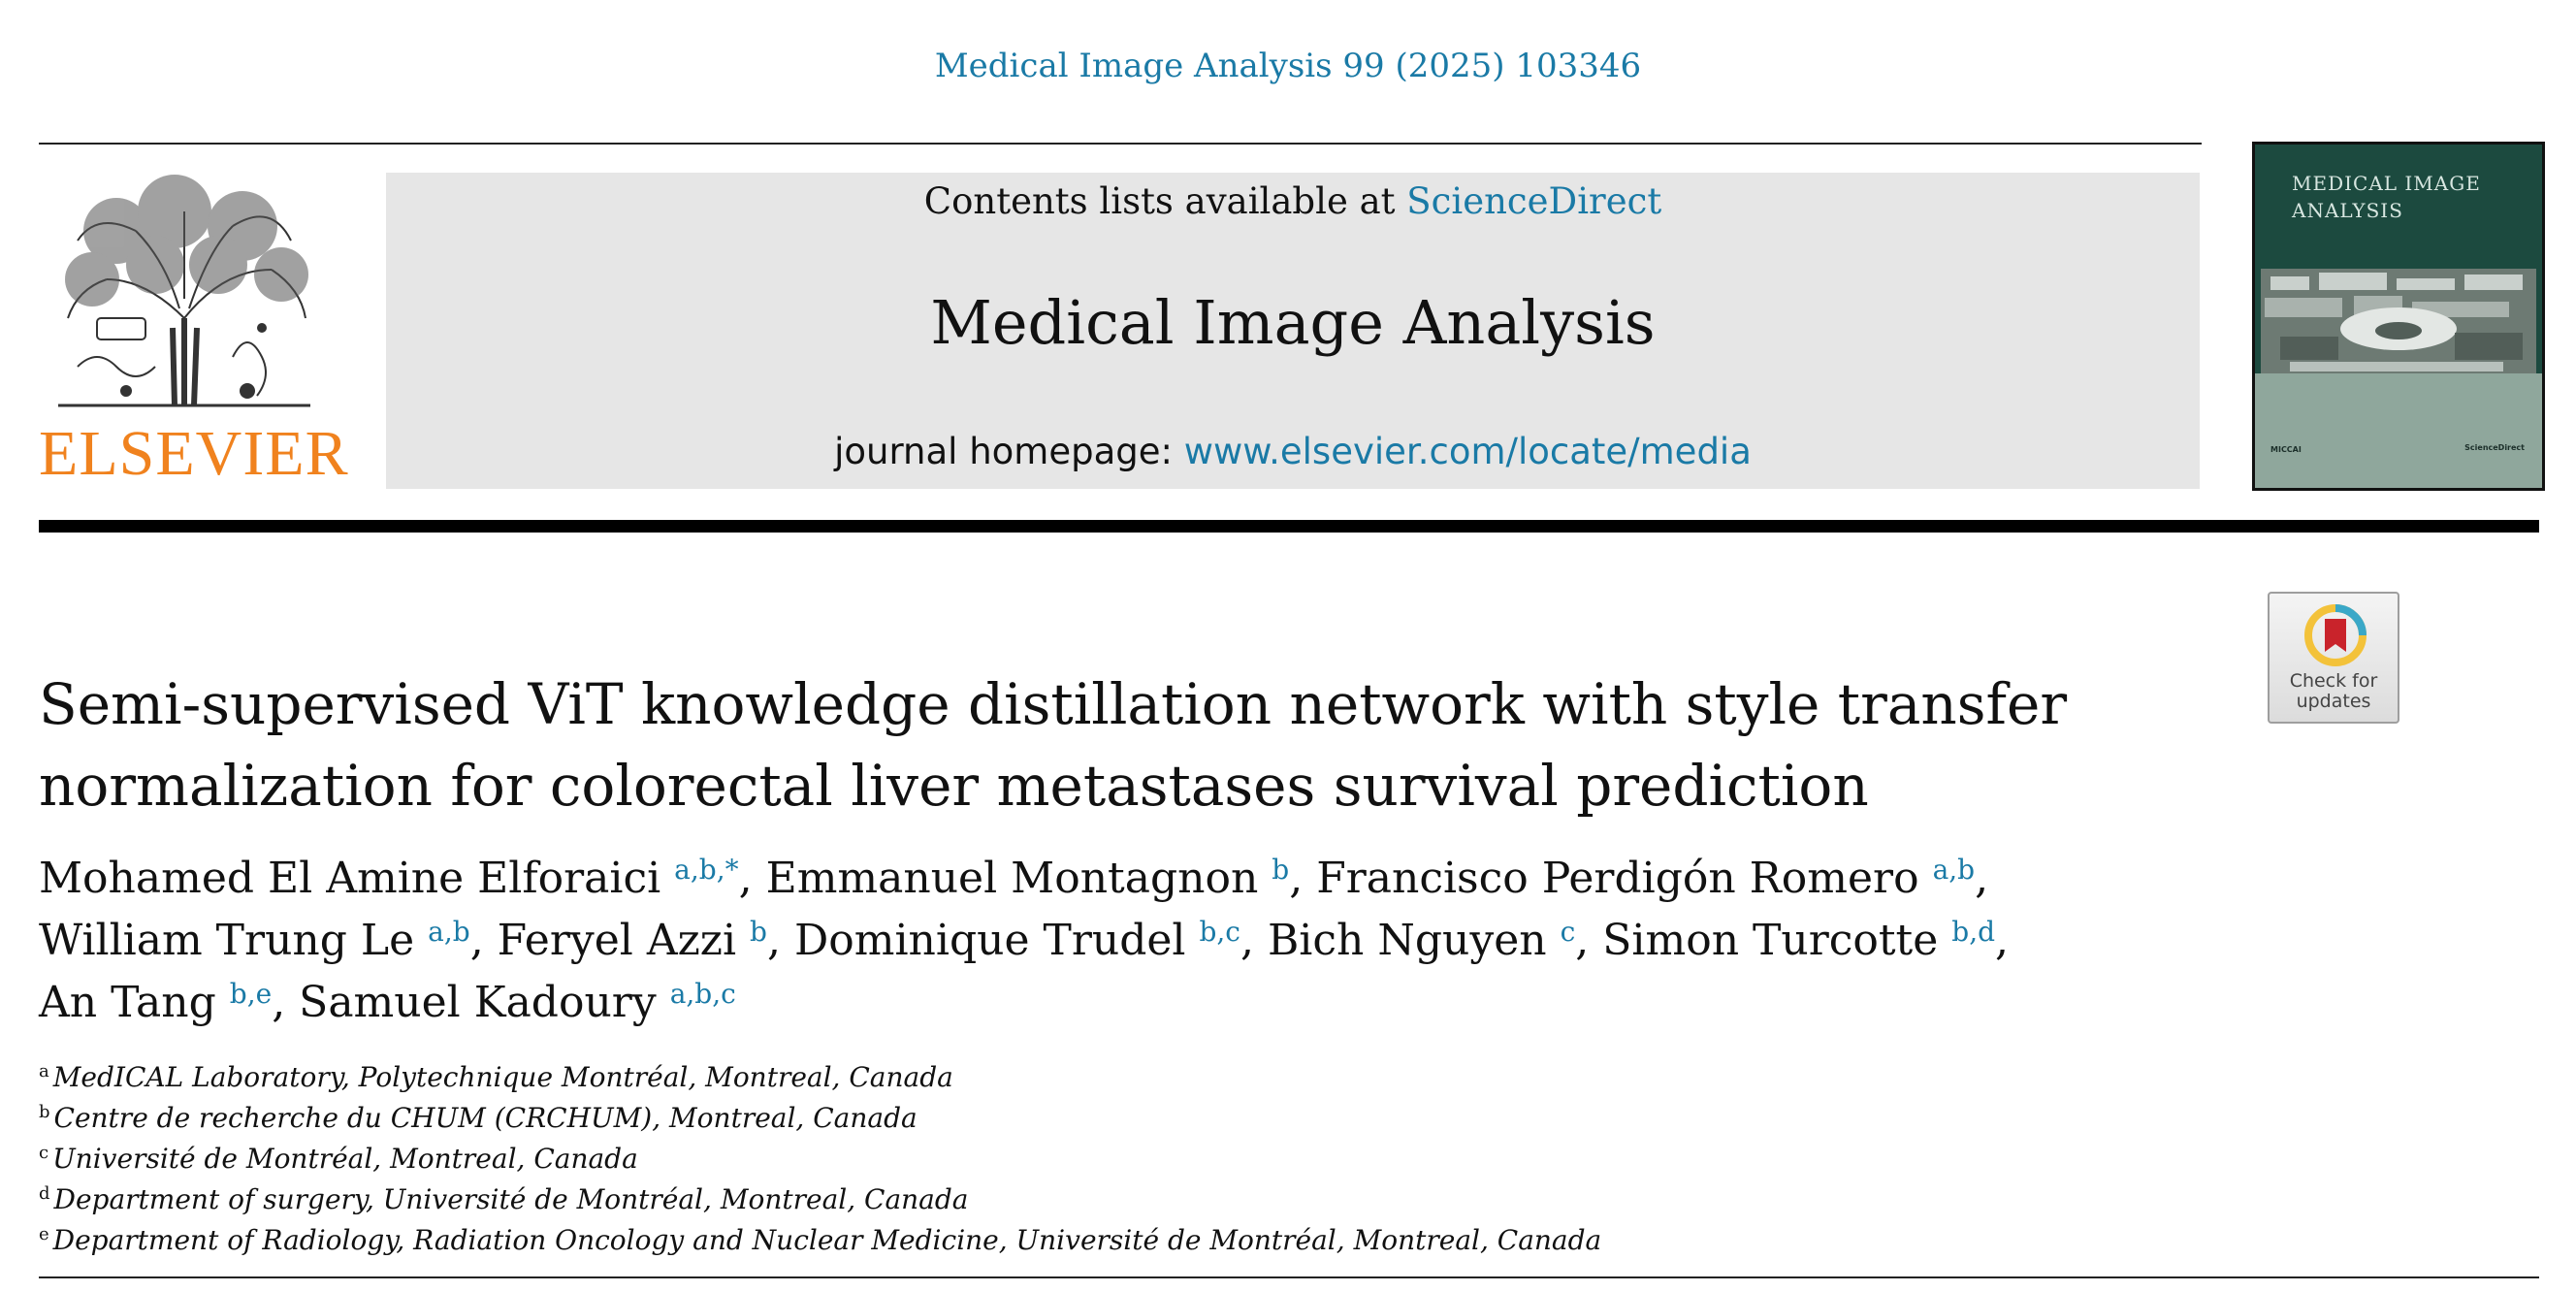  I want to click on bookmark-ring-icon, so click(2335, 635).